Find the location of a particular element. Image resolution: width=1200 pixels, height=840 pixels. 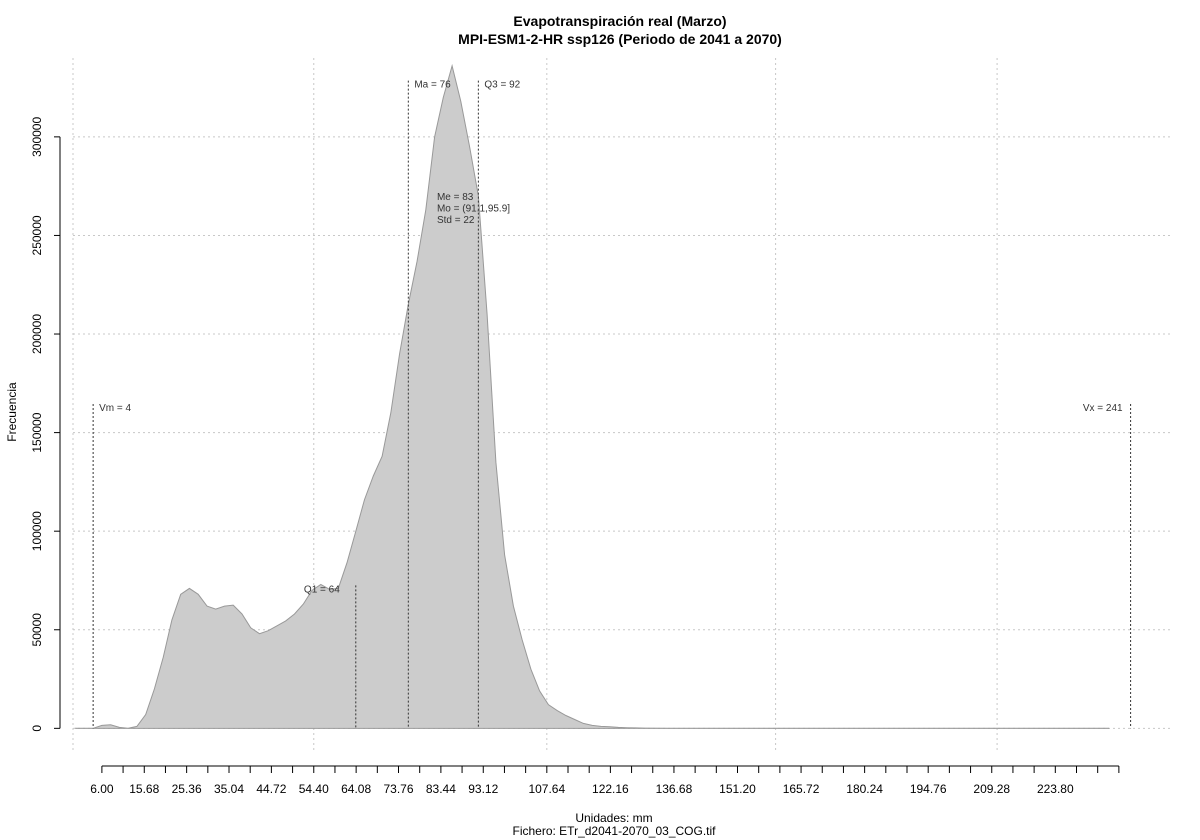

x-tick-label: 93.12 is located at coordinates (483, 789).